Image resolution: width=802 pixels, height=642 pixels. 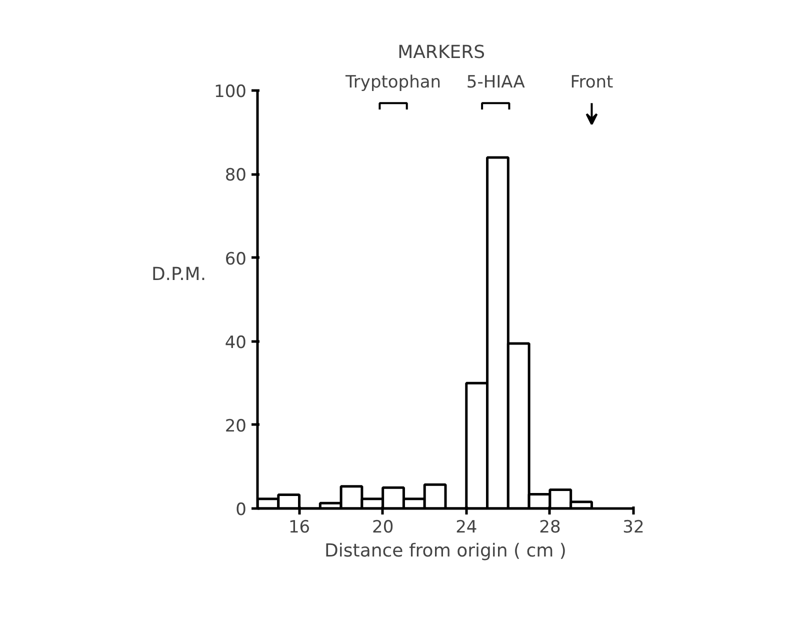 What do you see at coordinates (235, 176) in the screenshot?
I see `y-tick-label: 80` at bounding box center [235, 176].